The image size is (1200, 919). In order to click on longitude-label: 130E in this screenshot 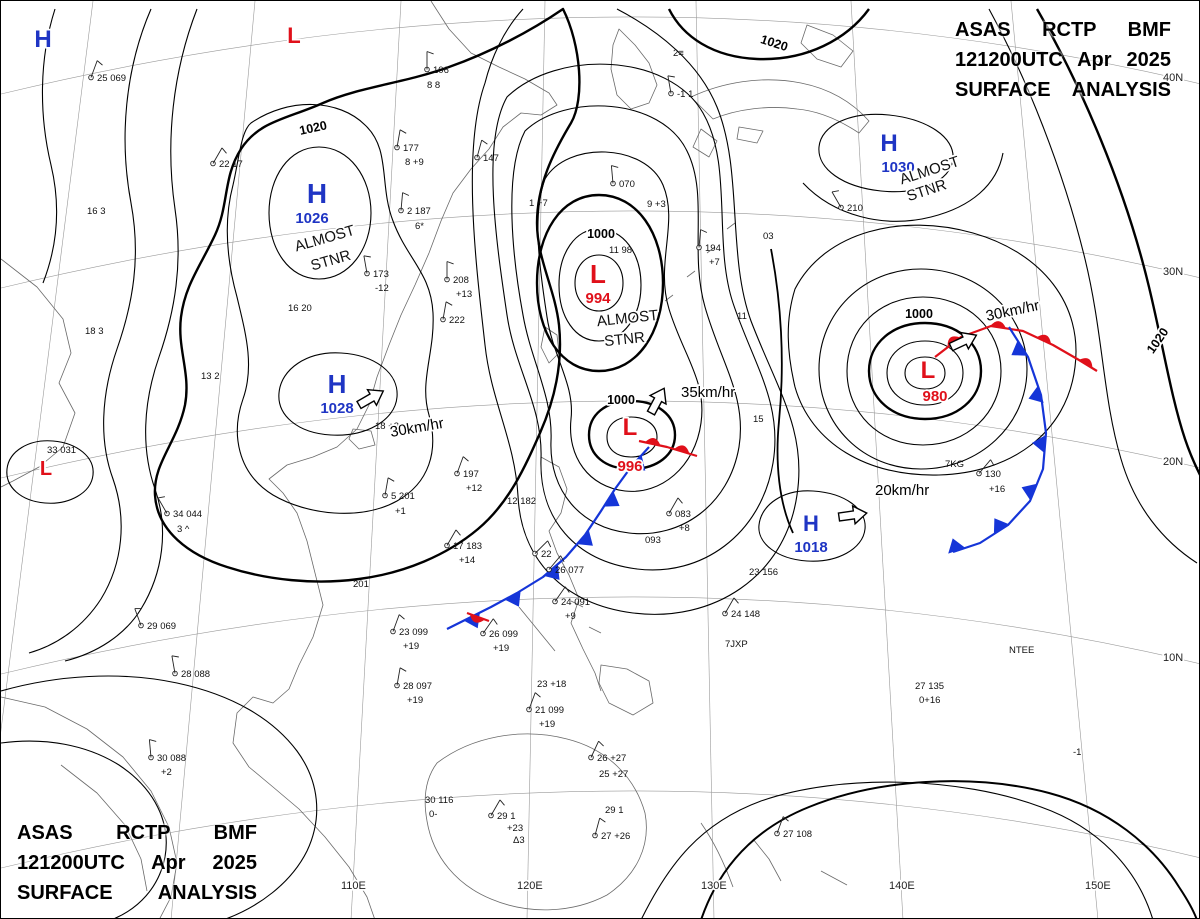, I will do `click(714, 886)`.